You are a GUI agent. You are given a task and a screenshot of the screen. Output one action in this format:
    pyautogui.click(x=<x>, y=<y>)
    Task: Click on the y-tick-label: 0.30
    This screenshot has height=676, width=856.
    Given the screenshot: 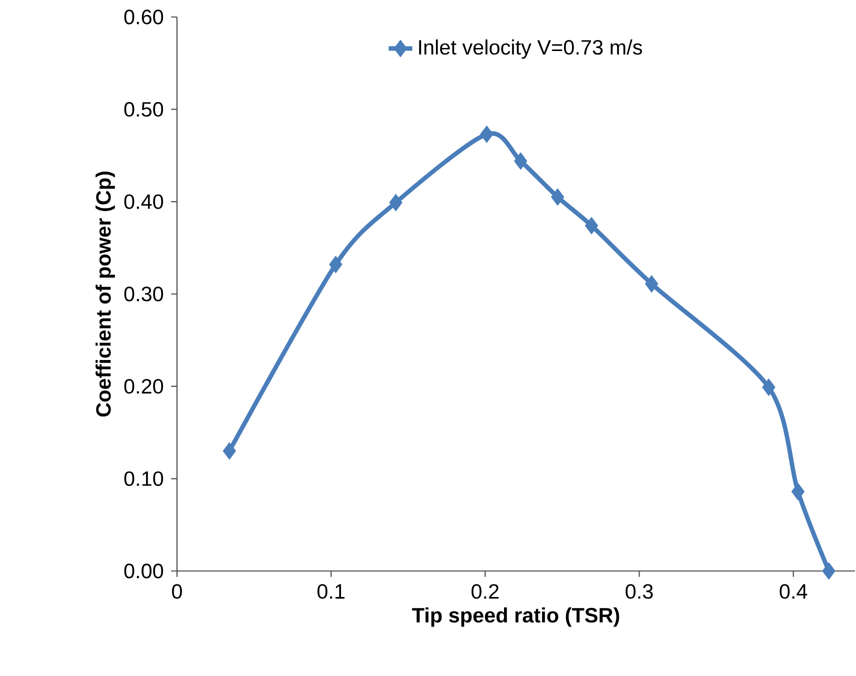 What is the action you would take?
    pyautogui.click(x=144, y=294)
    